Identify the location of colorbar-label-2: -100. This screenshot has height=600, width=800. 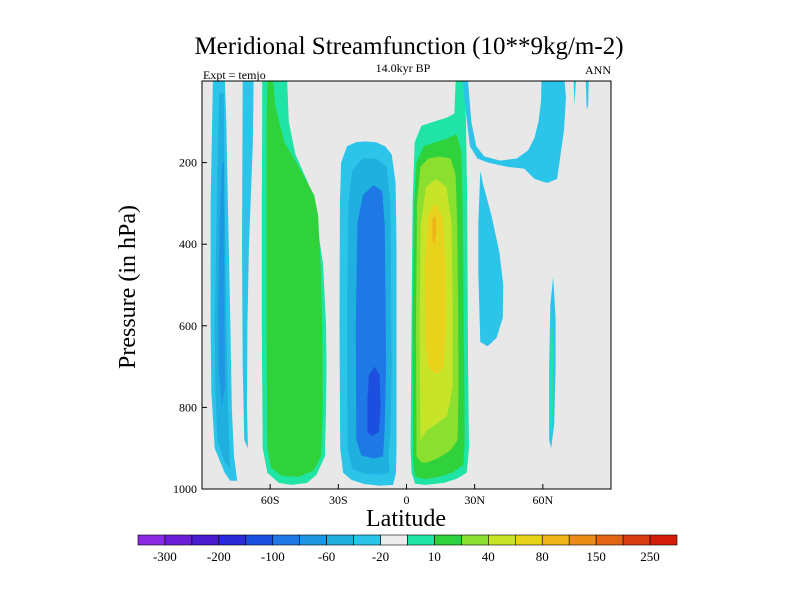
(273, 556).